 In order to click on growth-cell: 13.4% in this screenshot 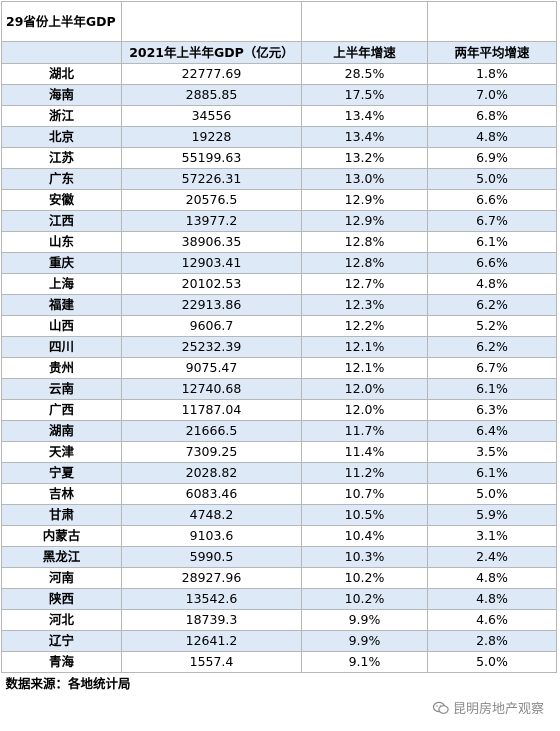, I will do `click(364, 137)`.